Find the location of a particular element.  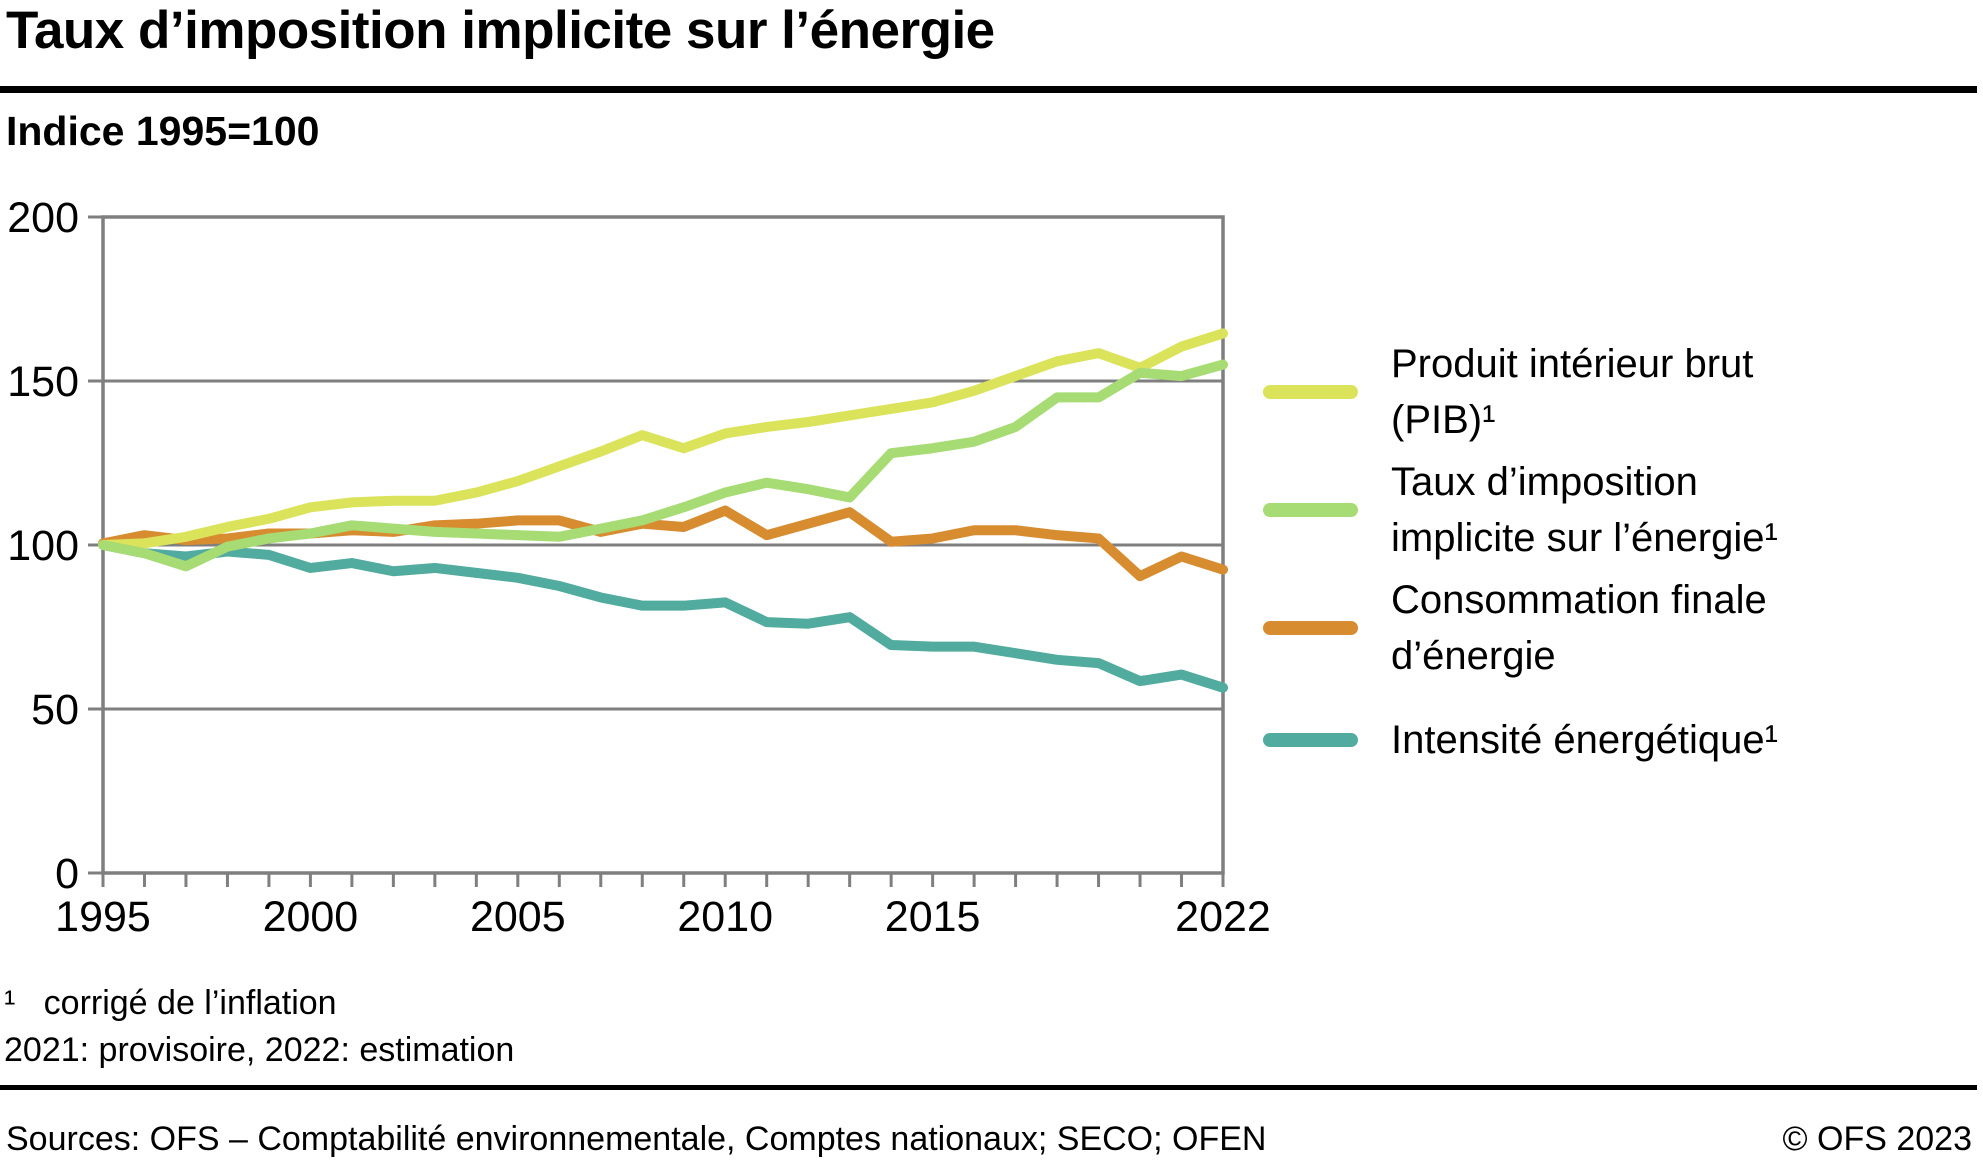

y-tick-label-150: 150 is located at coordinates (43, 382).